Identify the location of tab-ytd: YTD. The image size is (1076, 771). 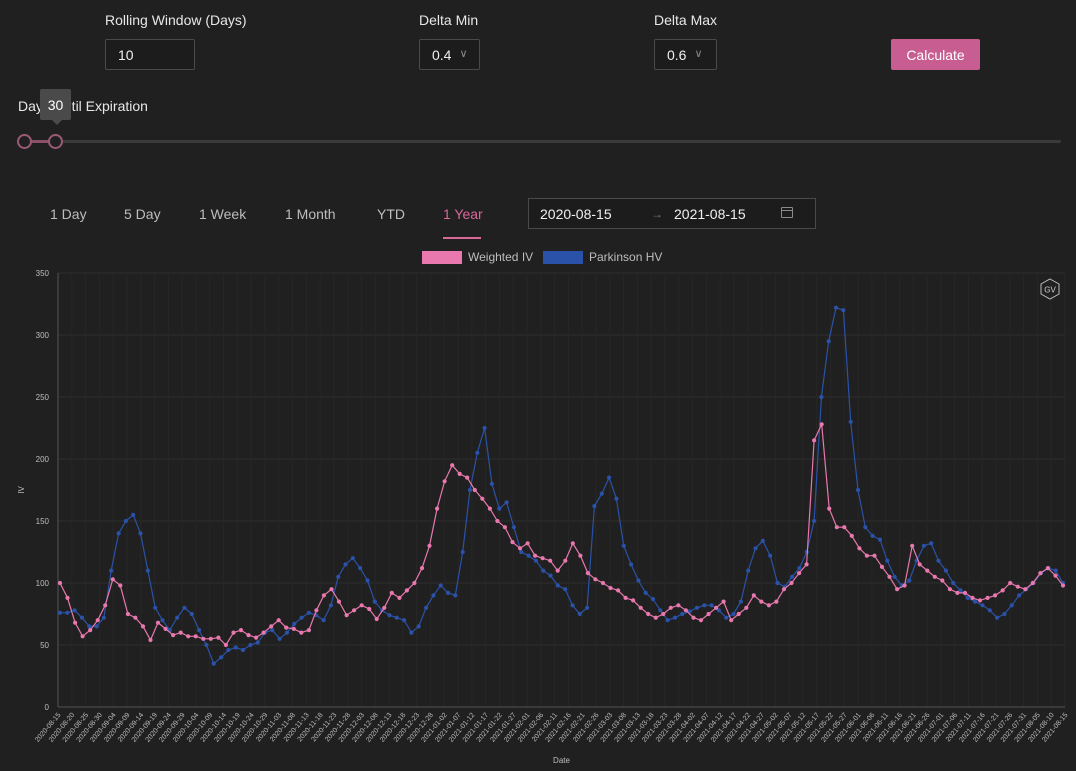
(391, 214).